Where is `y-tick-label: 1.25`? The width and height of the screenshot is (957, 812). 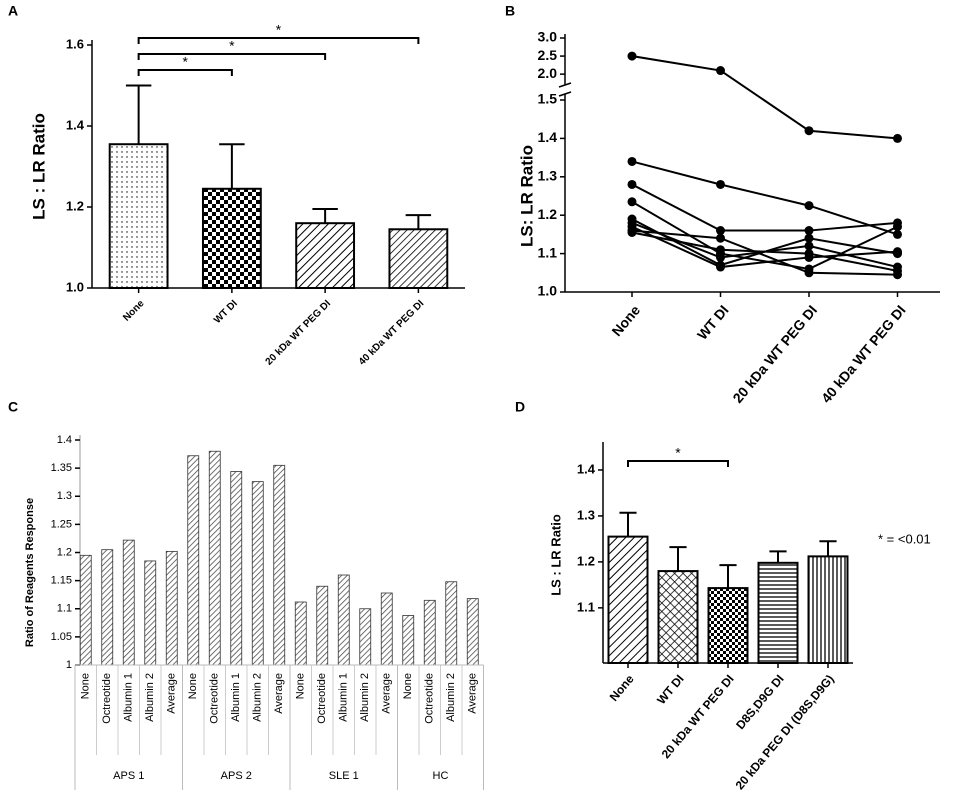 y-tick-label: 1.25 is located at coordinates (61, 524).